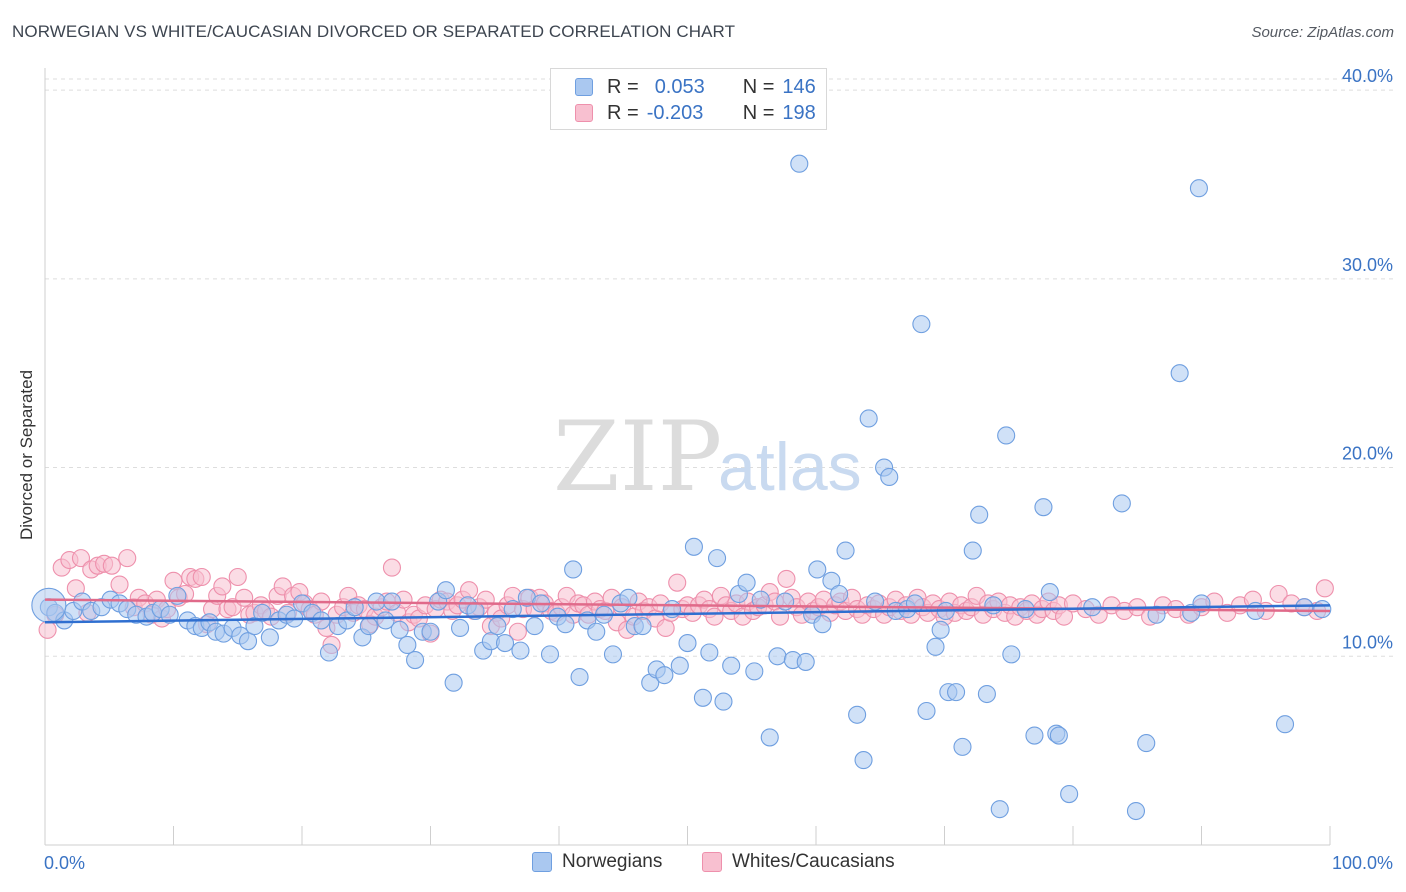 Image resolution: width=1406 pixels, height=892 pixels. What do you see at coordinates (597, 862) in the screenshot?
I see `bottom-legend-norwegians: Norwegians` at bounding box center [597, 862].